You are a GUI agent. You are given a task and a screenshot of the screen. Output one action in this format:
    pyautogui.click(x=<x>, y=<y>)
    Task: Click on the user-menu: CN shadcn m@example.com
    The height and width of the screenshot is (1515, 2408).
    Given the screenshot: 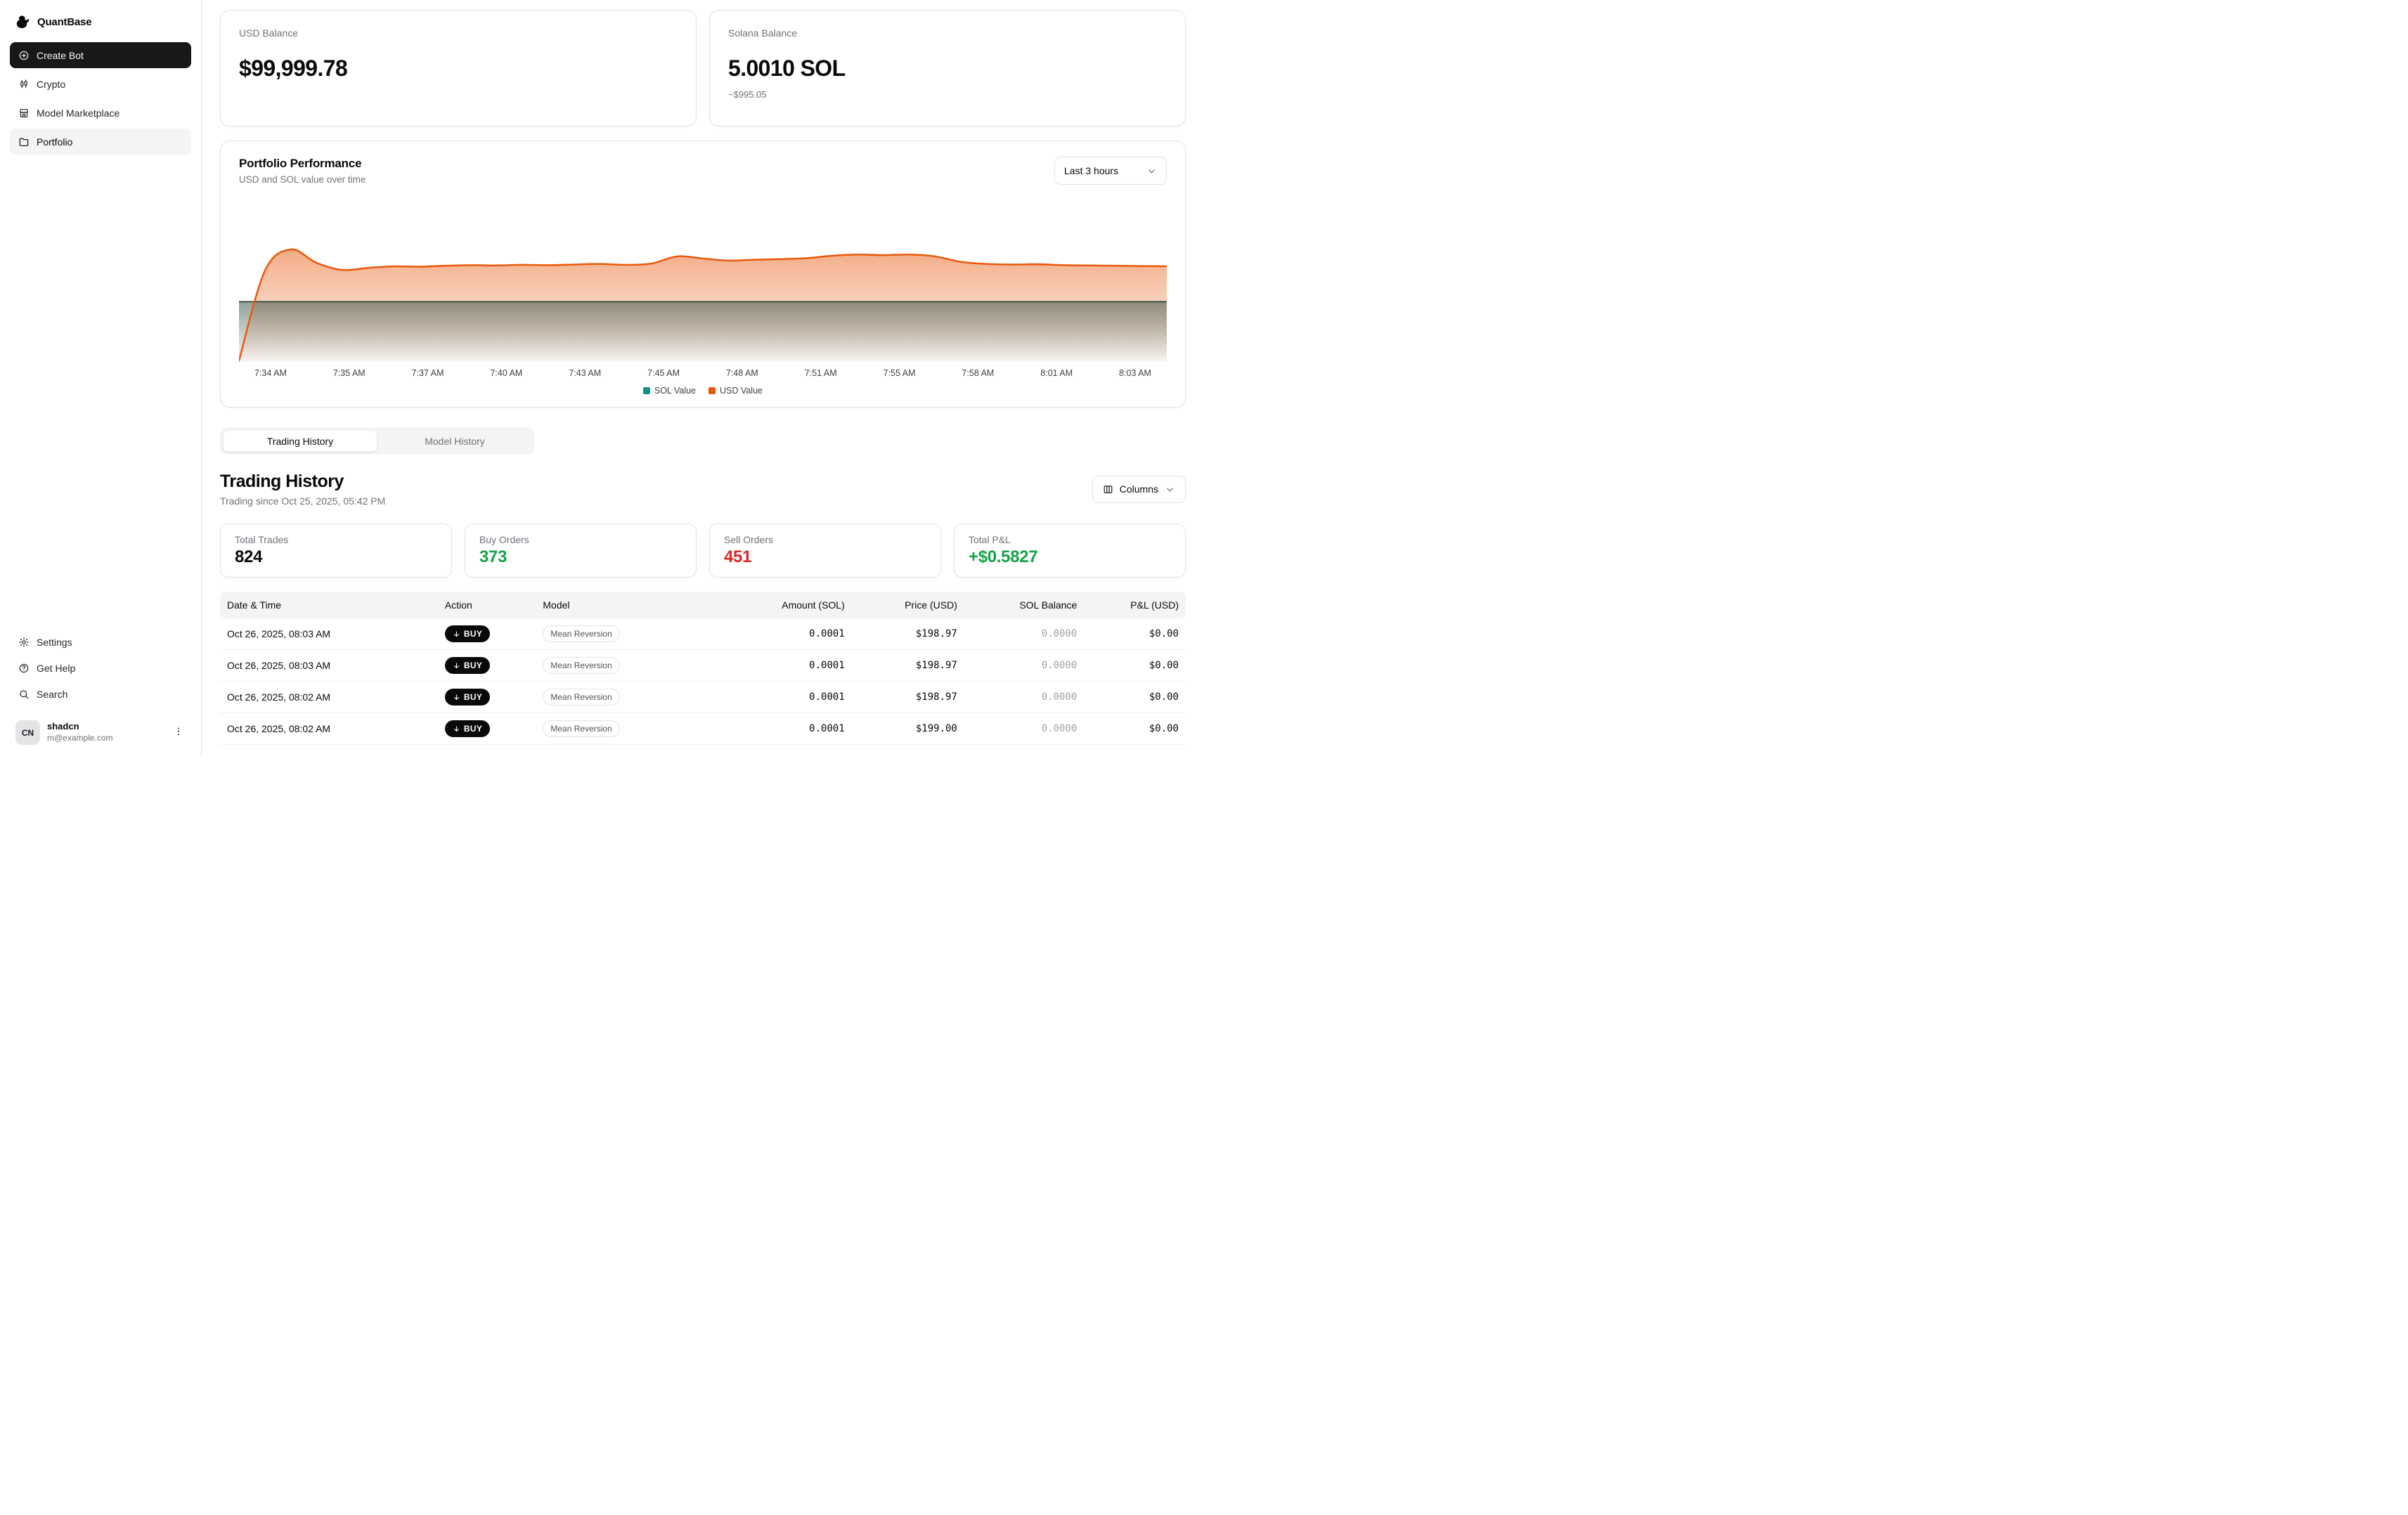 What is the action you would take?
    pyautogui.click(x=100, y=730)
    